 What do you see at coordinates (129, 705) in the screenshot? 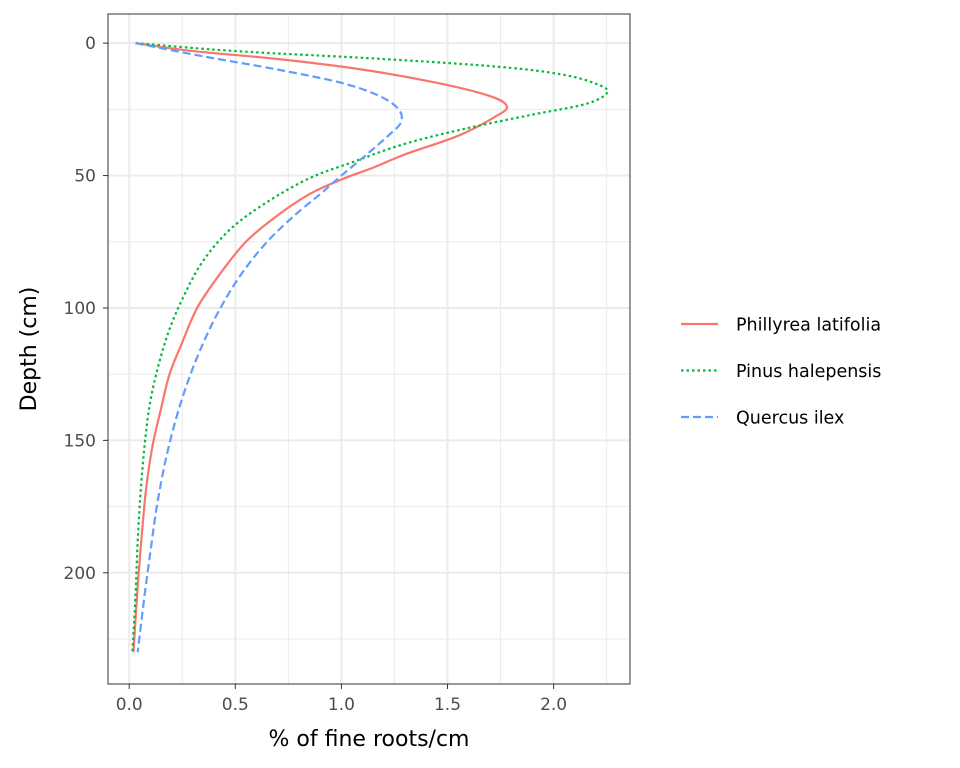
I see `x-tick-label: 0.0` at bounding box center [129, 705].